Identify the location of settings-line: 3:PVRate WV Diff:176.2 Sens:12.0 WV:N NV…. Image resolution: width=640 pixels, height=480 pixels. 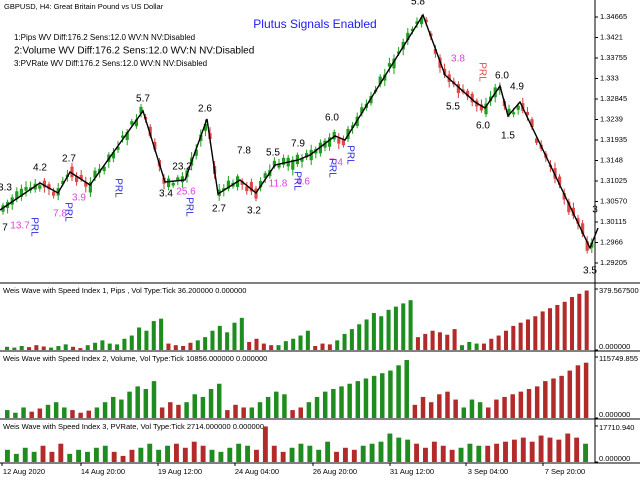
(110, 63).